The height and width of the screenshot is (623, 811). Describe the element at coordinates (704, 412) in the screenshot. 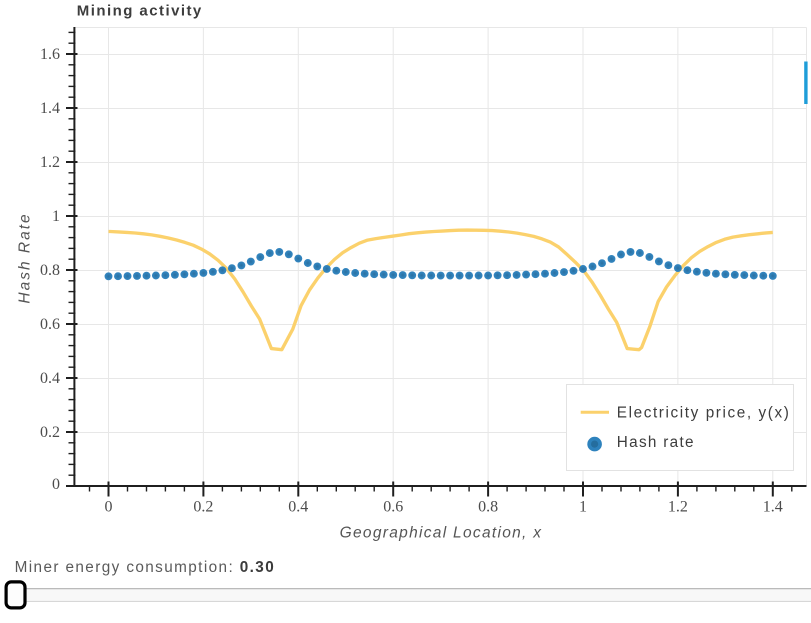

I see `svg-text: Electricity price, y(x)` at that location.